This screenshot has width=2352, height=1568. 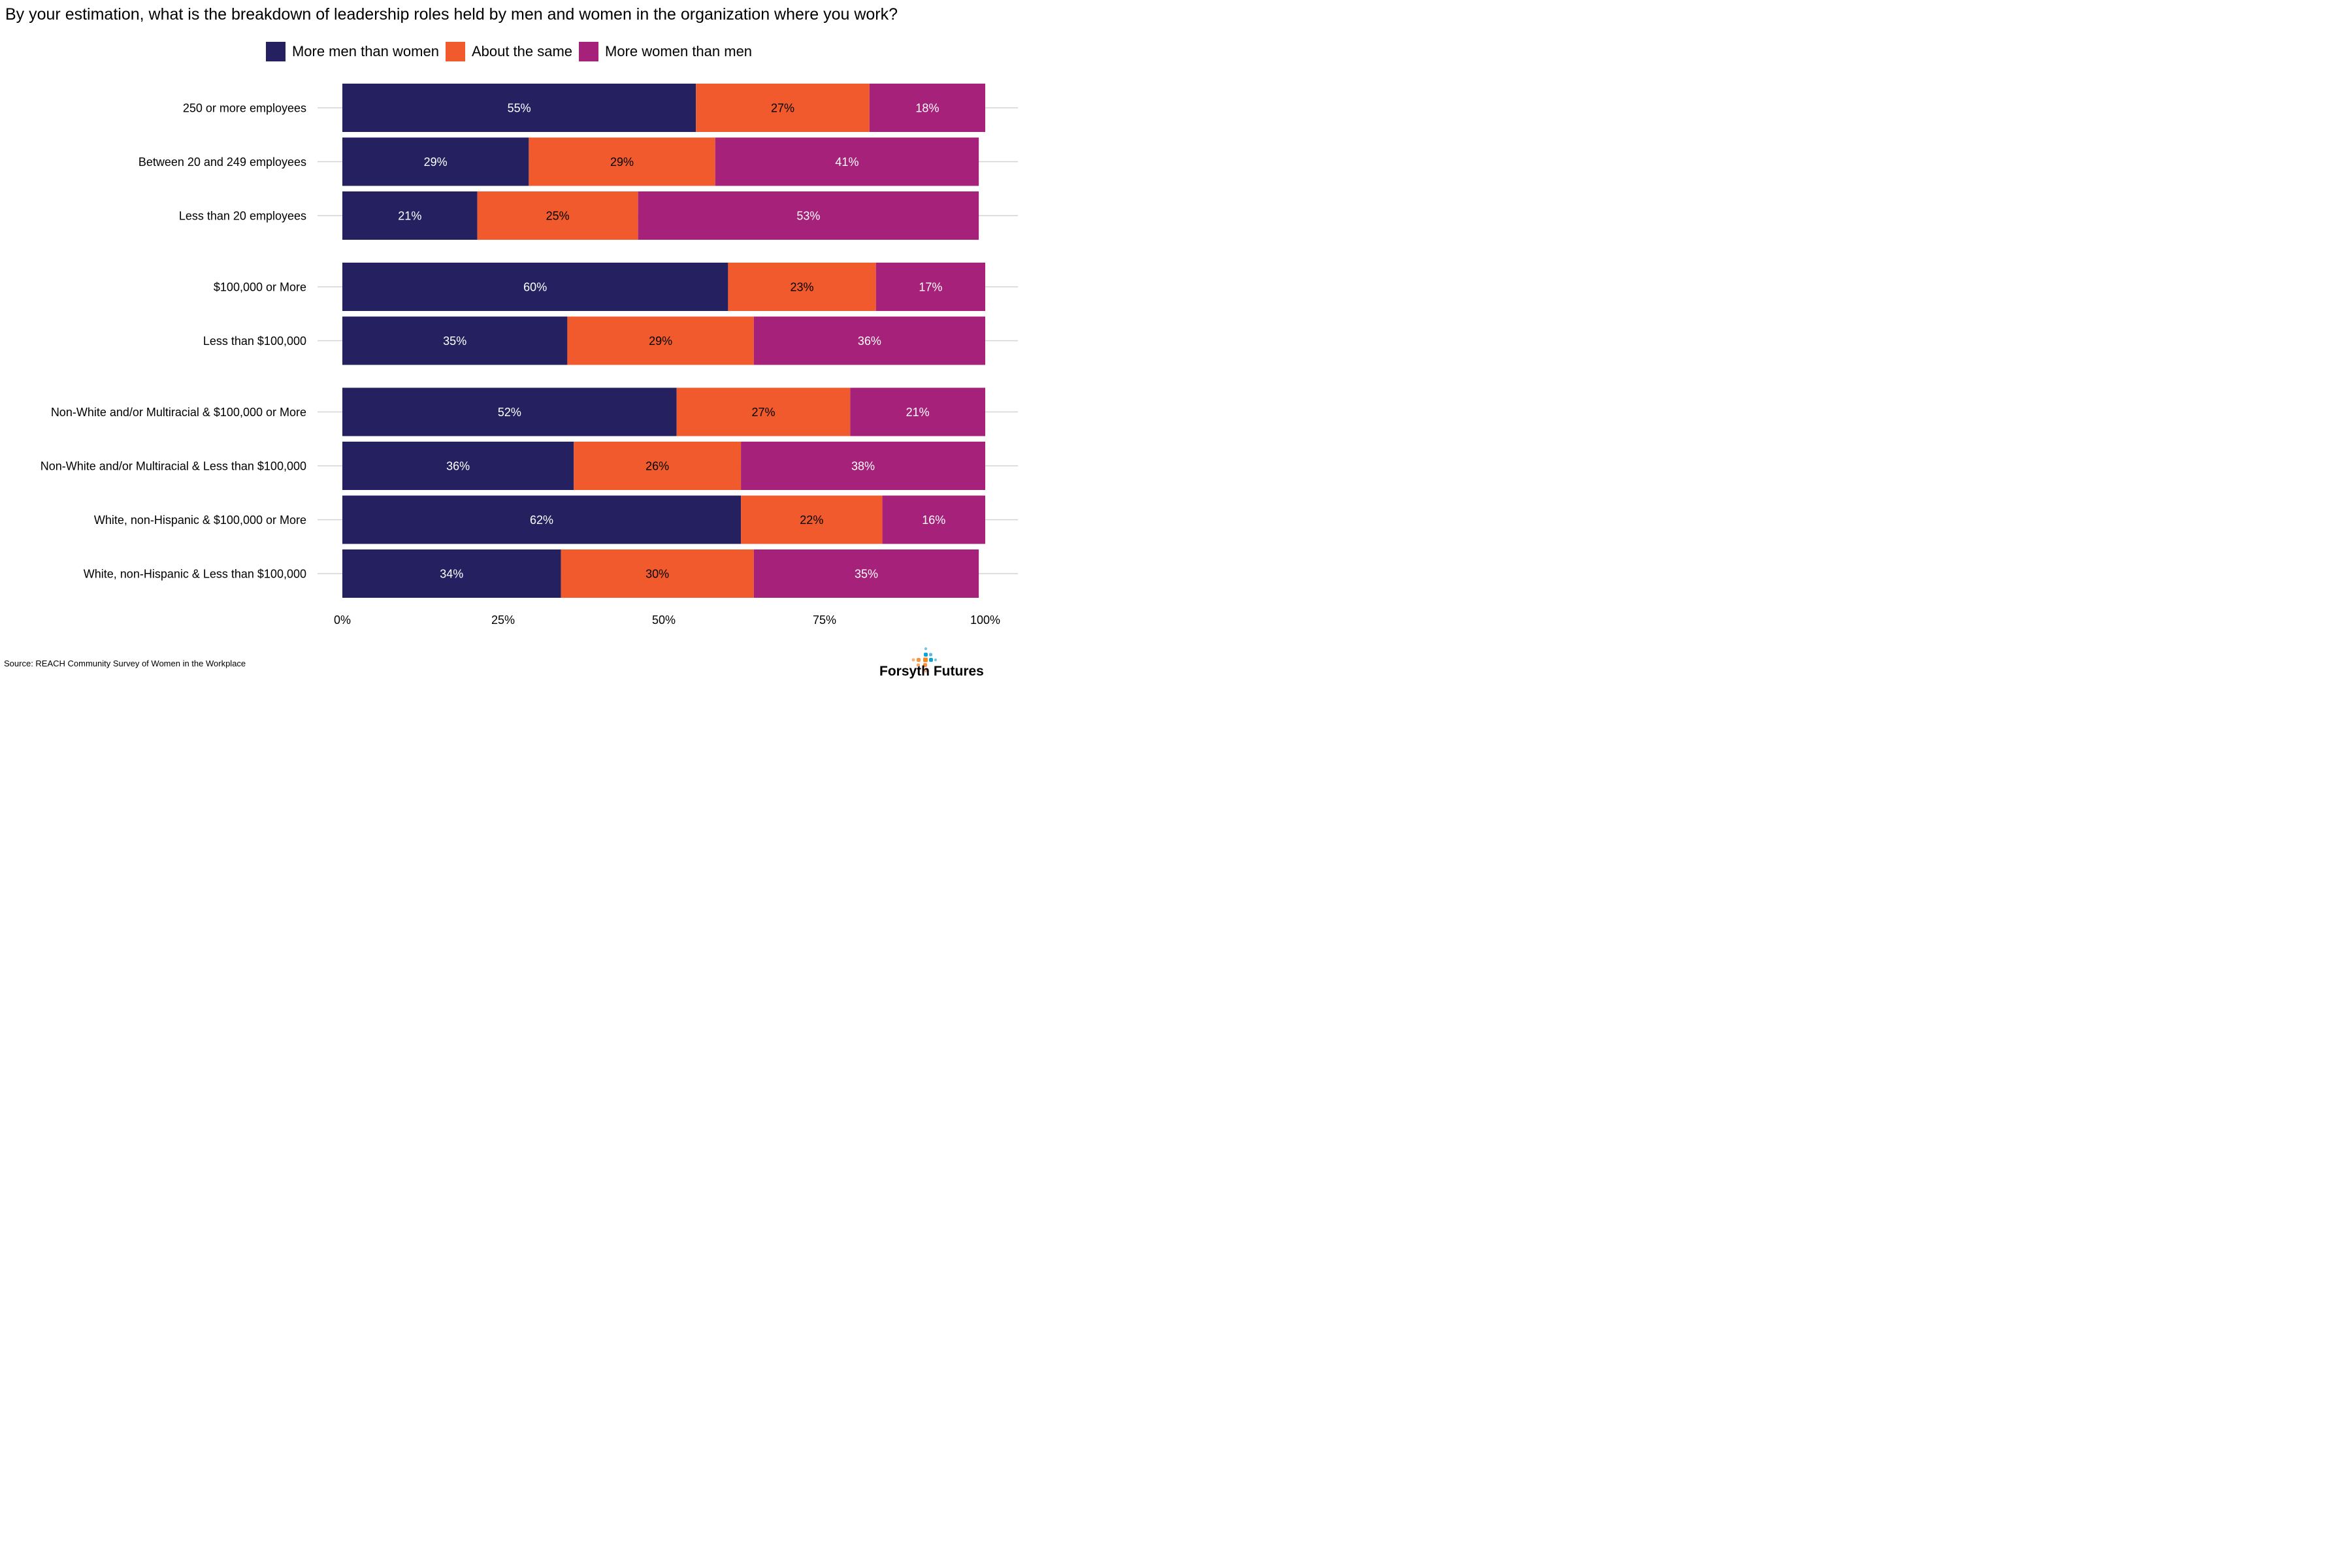 I want to click on x-tick-label: 50%, so click(x=664, y=620).